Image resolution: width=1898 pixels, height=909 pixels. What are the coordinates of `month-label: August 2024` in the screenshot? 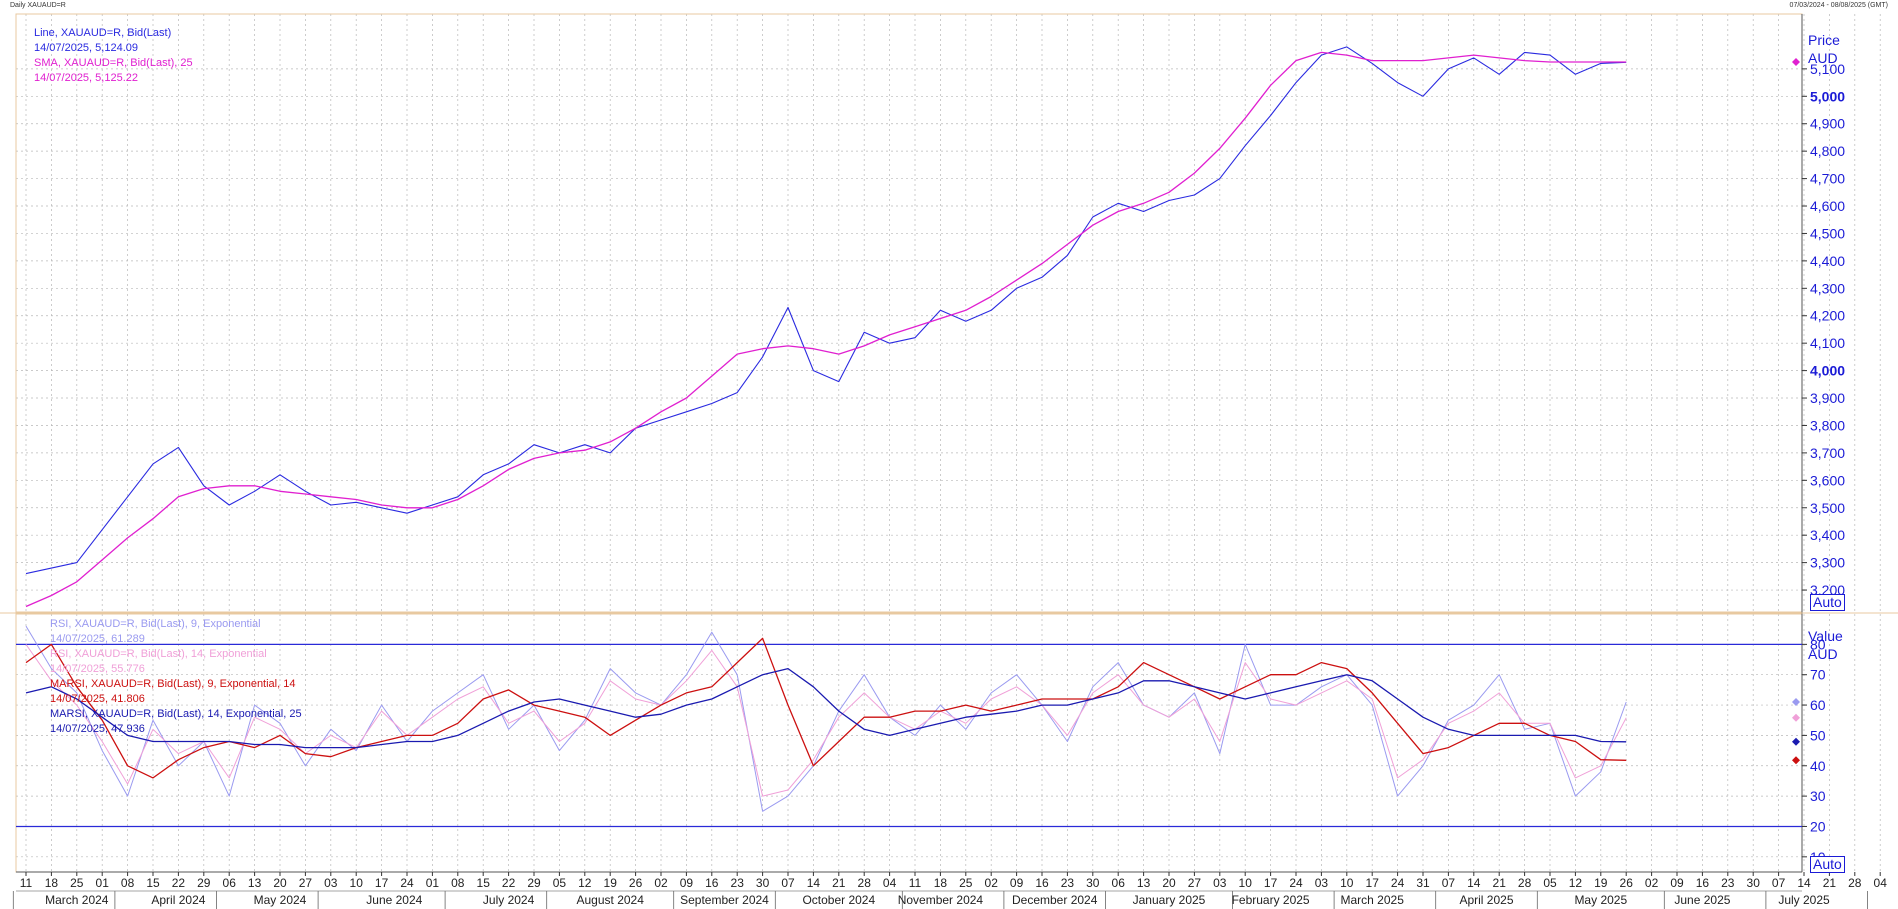 It's located at (611, 900).